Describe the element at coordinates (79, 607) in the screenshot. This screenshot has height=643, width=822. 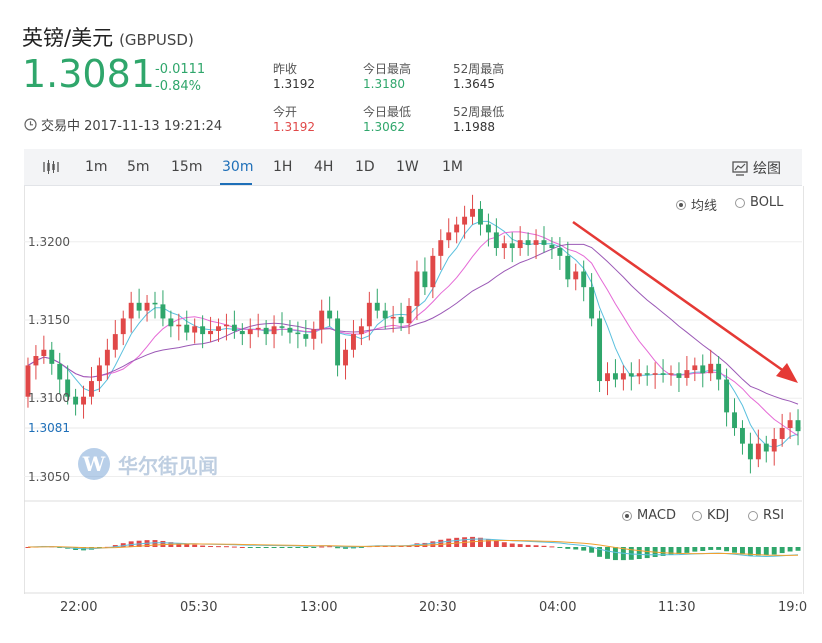
I see `x-tick-label: 22:00` at that location.